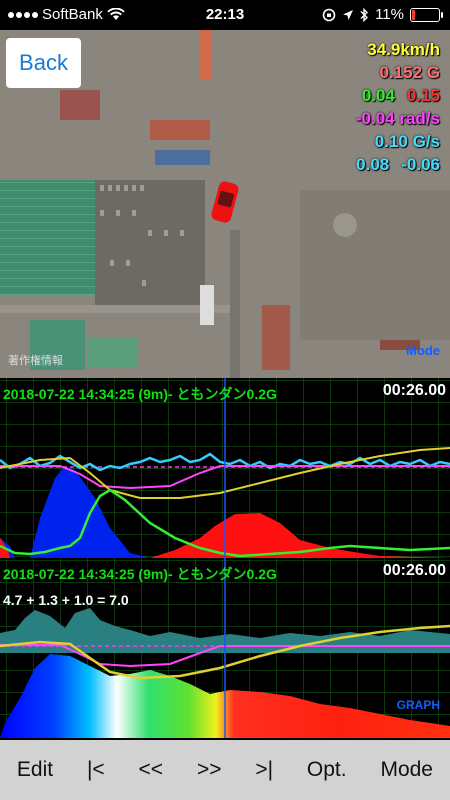 The height and width of the screenshot is (800, 450). I want to click on bluetooth-icon, so click(364, 14).